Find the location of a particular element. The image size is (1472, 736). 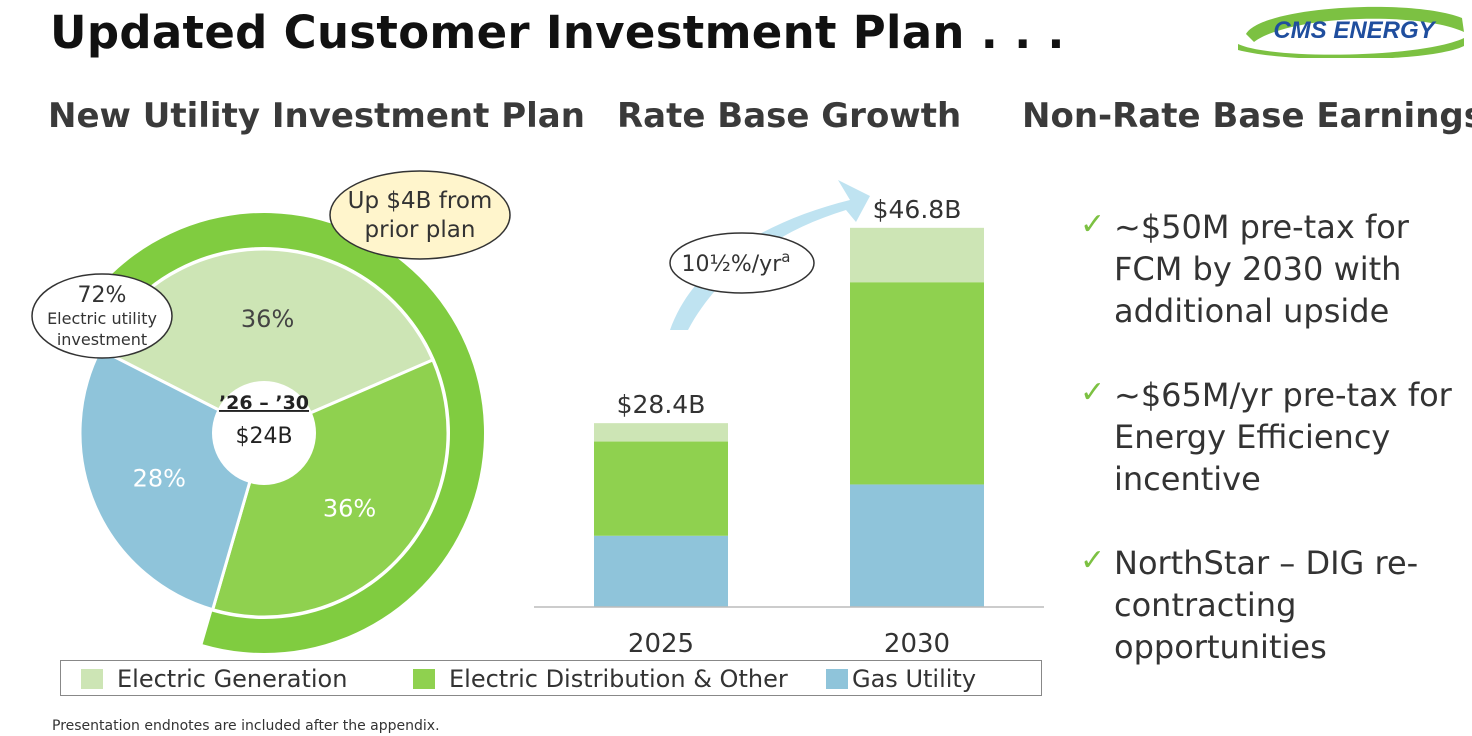

pie-center-hole is located at coordinates (264, 433).